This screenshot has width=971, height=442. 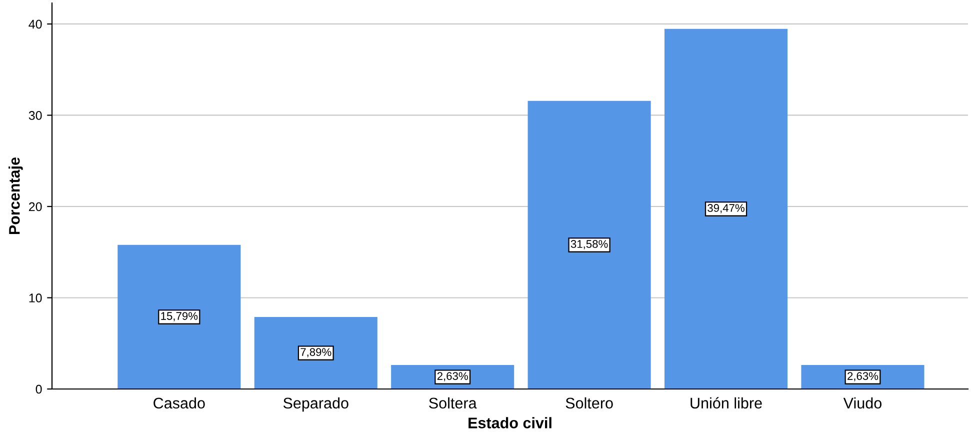 I want to click on data-label: 15,79%, so click(x=179, y=317).